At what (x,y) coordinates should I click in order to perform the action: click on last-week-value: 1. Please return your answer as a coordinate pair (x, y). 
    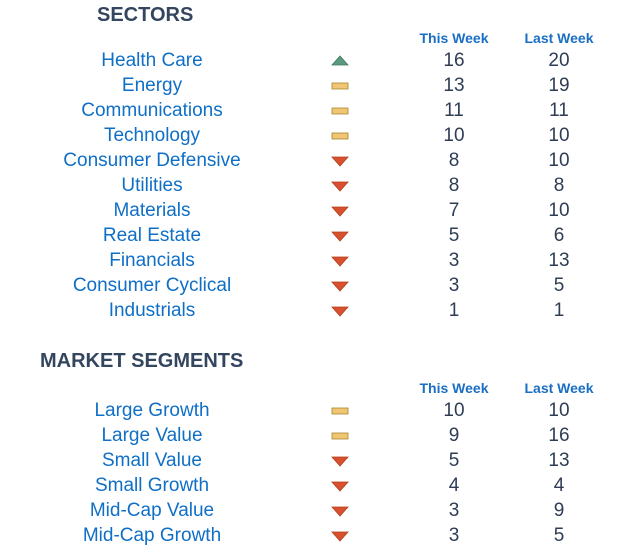
    Looking at the image, I should click on (559, 310).